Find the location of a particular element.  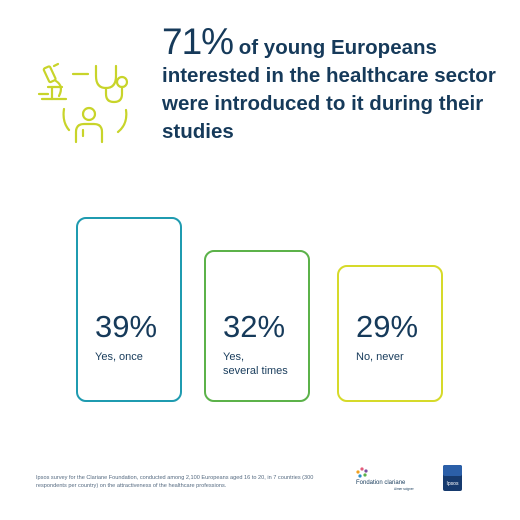

bar-card-1: 39% Yes, once is located at coordinates (129, 309).